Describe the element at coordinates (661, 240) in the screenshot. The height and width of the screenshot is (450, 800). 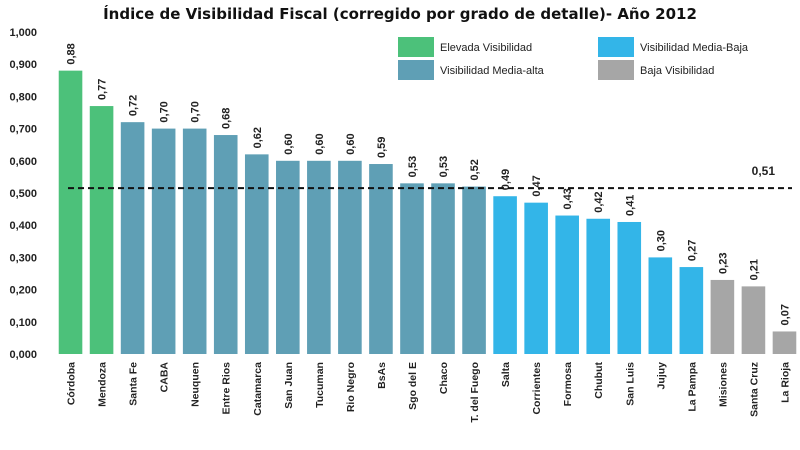
I see `data-label: 0,30` at that location.